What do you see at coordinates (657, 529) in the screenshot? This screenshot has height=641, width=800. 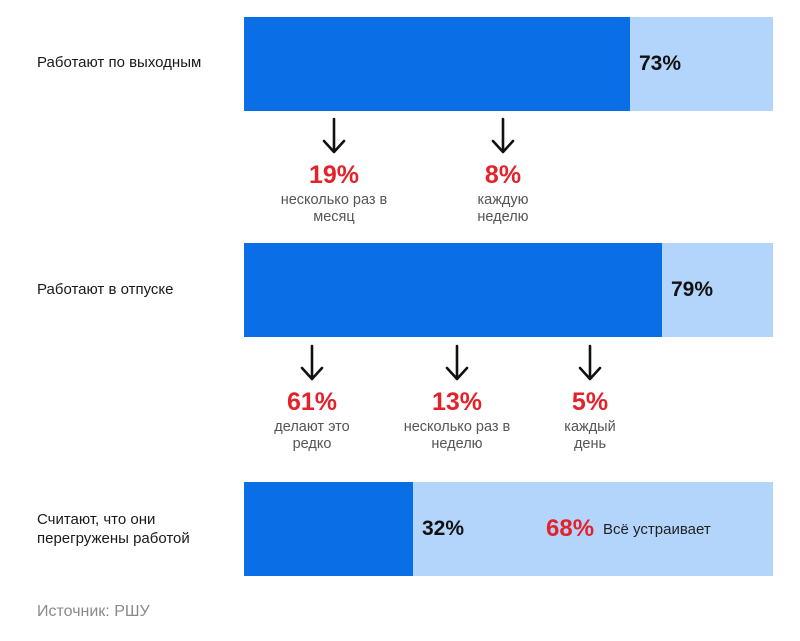 I see `remainder-label: Всё устраивает` at bounding box center [657, 529].